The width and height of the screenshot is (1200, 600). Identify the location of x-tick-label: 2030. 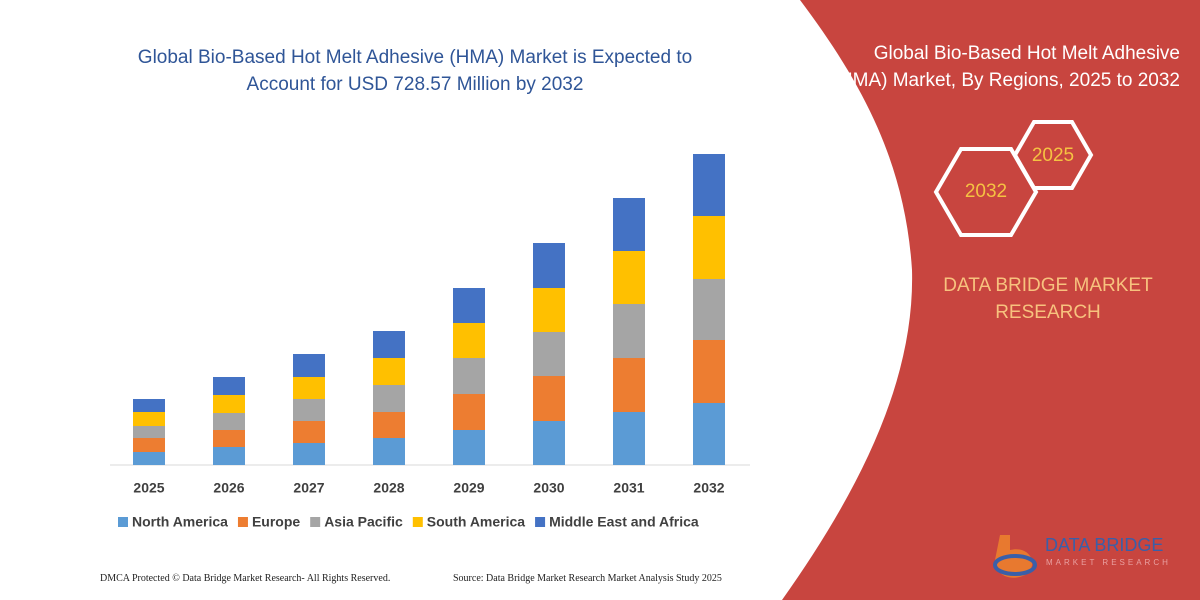
(548, 488).